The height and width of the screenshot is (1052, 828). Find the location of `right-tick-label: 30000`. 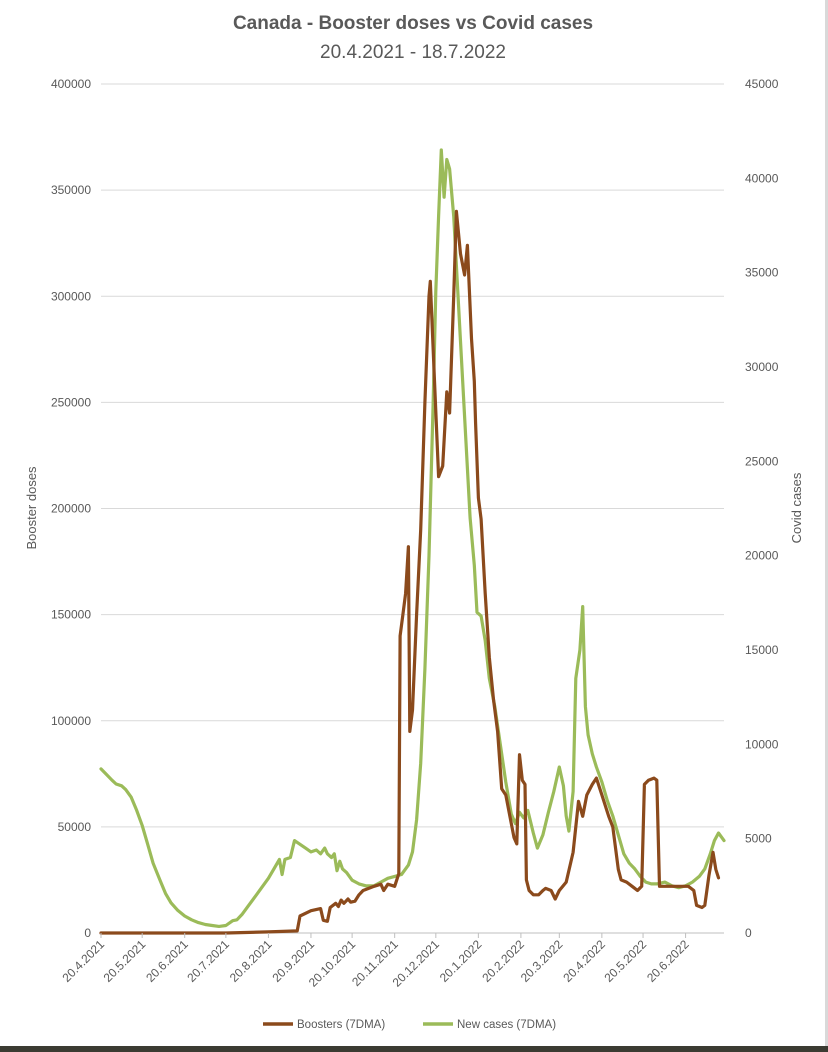

right-tick-label: 30000 is located at coordinates (762, 367).